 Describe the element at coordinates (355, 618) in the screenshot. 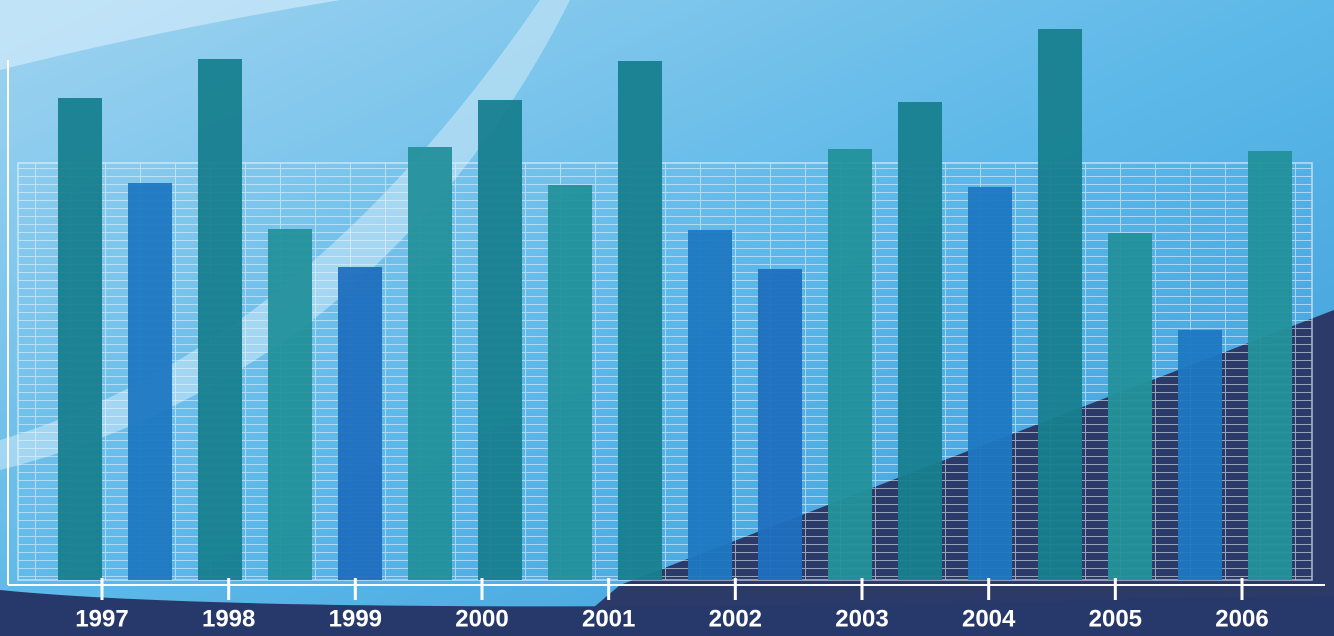

I see `x-tick-label: 1999` at that location.